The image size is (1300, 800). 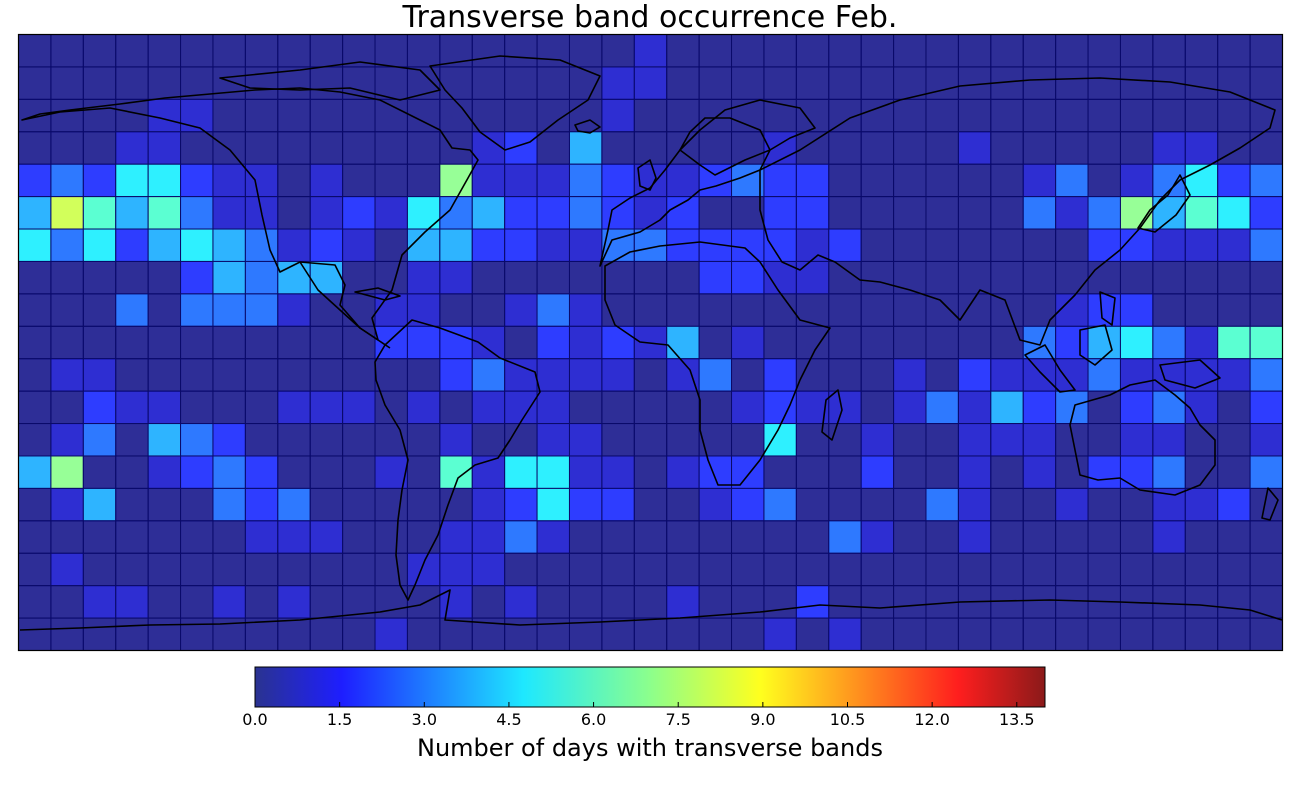 What do you see at coordinates (587, 126) in the screenshot?
I see `coastline-iceland` at bounding box center [587, 126].